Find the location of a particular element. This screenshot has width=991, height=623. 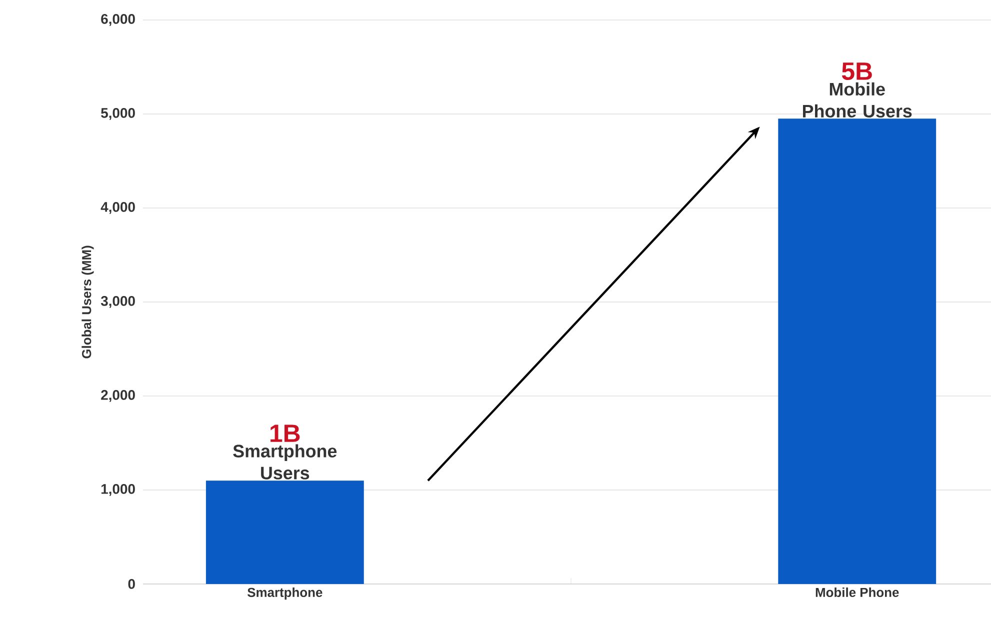

x-tick-label: Mobile Phone is located at coordinates (857, 593).